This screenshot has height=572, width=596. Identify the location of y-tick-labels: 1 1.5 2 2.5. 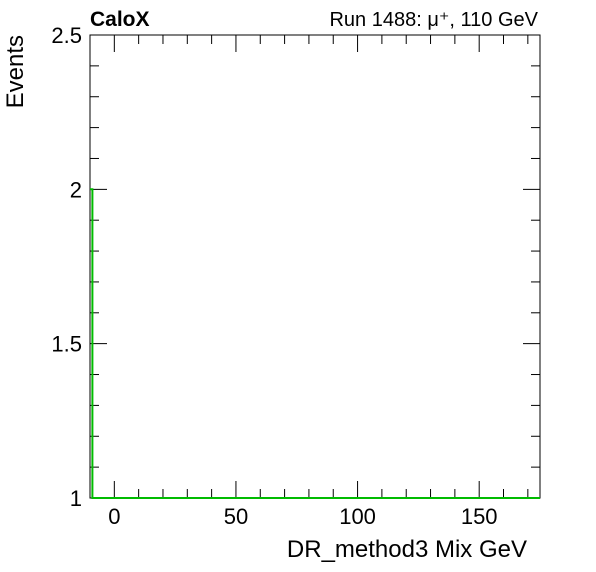
(66, 267).